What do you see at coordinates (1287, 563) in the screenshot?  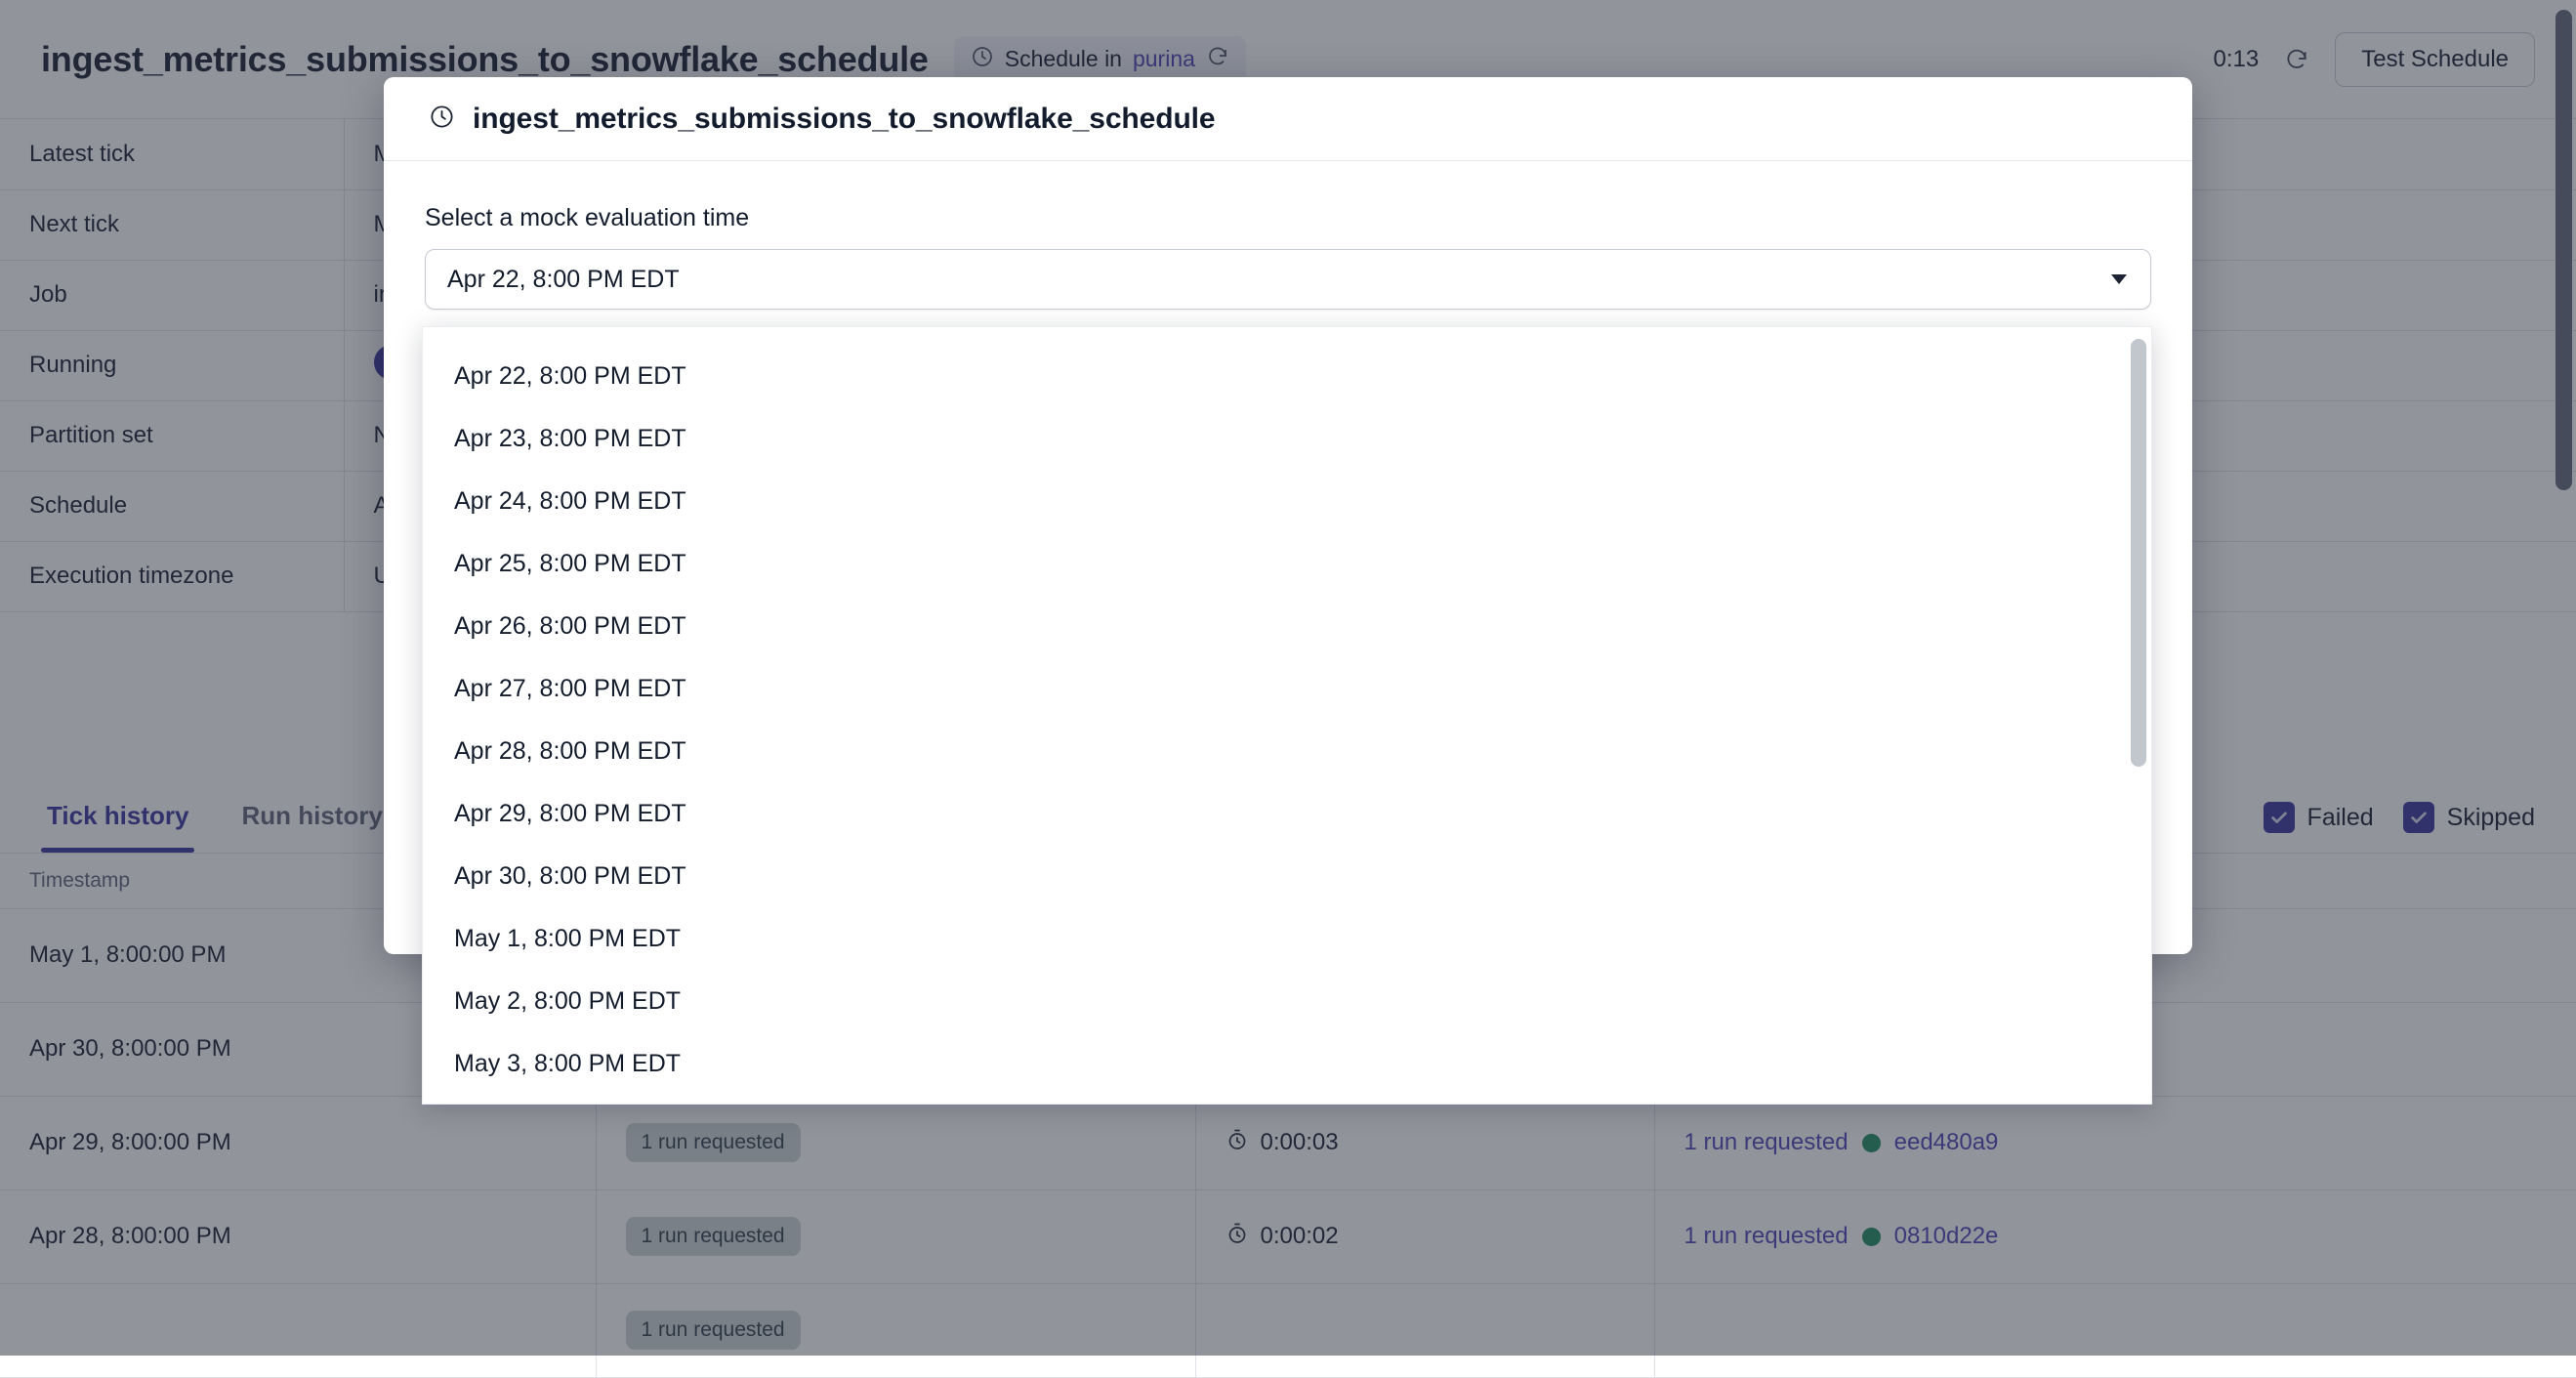 I see `dropdown-option: Apr 25, 8:00 PM EDT` at bounding box center [1287, 563].